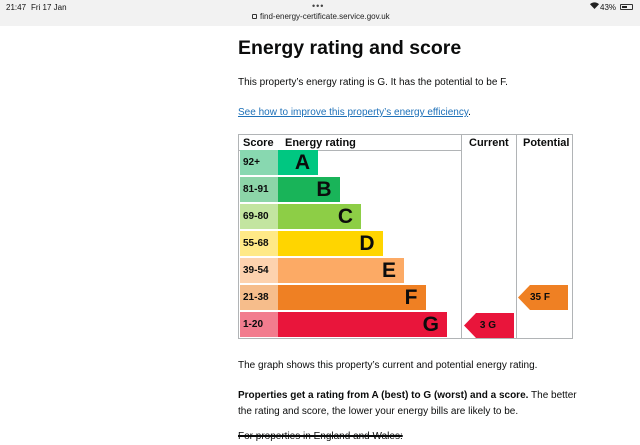  What do you see at coordinates (489, 143) in the screenshot?
I see `header-current: Current` at bounding box center [489, 143].